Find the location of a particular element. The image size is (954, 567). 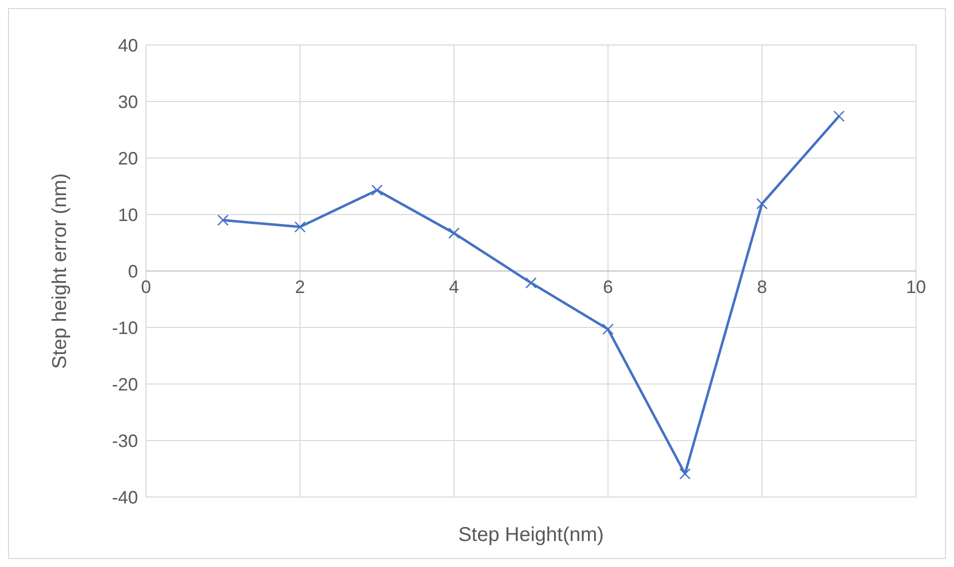

x-tick-label: 2 is located at coordinates (300, 287).